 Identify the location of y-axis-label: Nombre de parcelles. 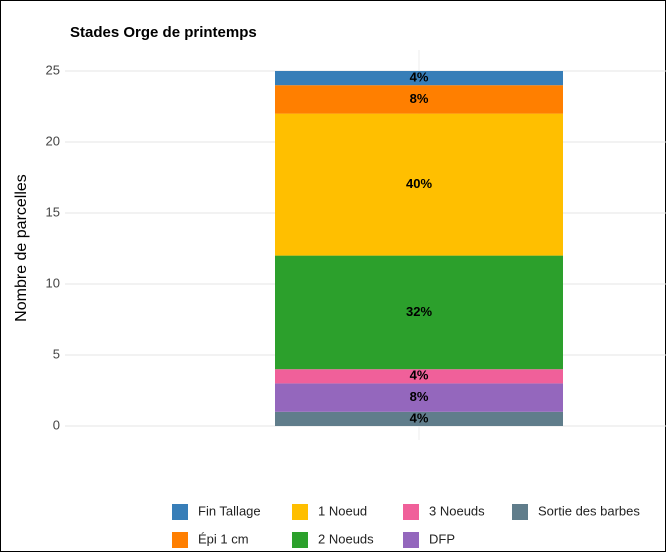
(21, 248).